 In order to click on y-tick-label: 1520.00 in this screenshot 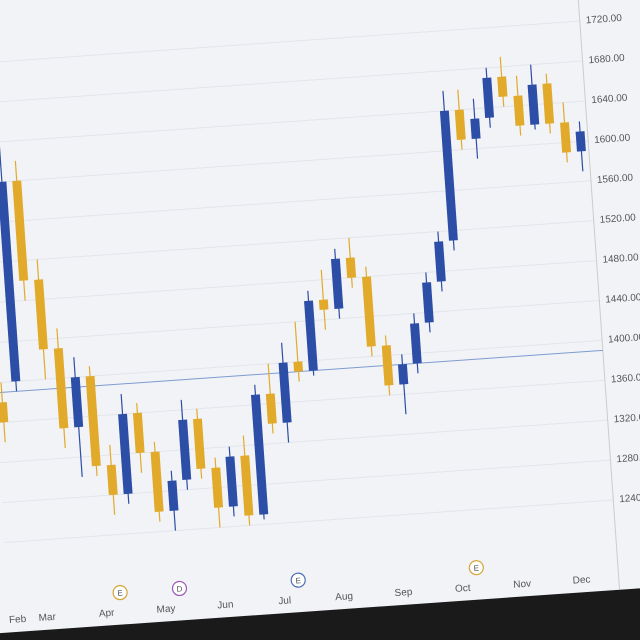, I will do `click(617, 219)`.